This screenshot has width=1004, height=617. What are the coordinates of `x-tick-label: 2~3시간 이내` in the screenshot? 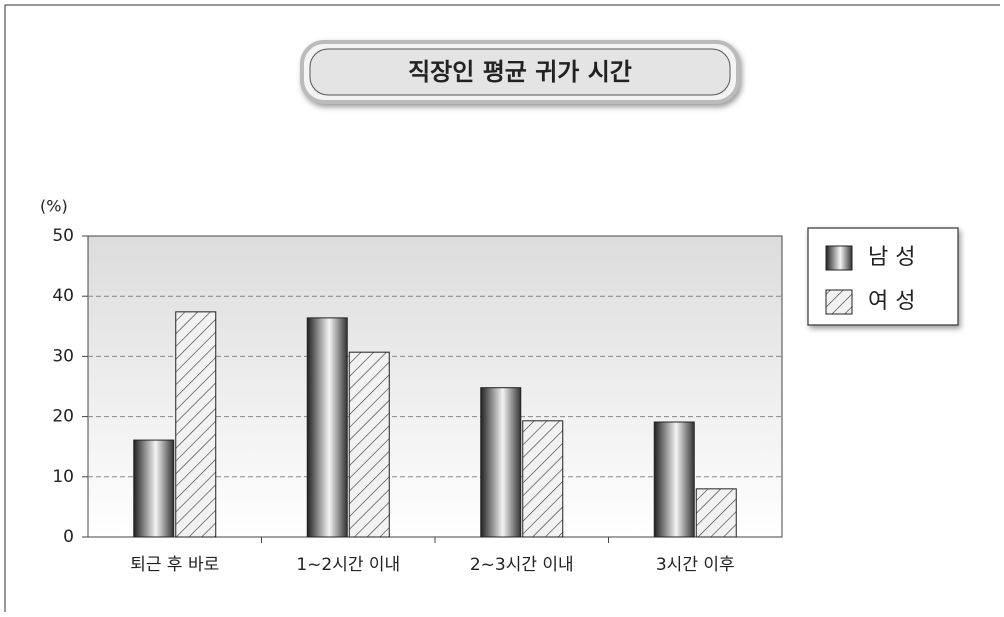 It's located at (522, 565).